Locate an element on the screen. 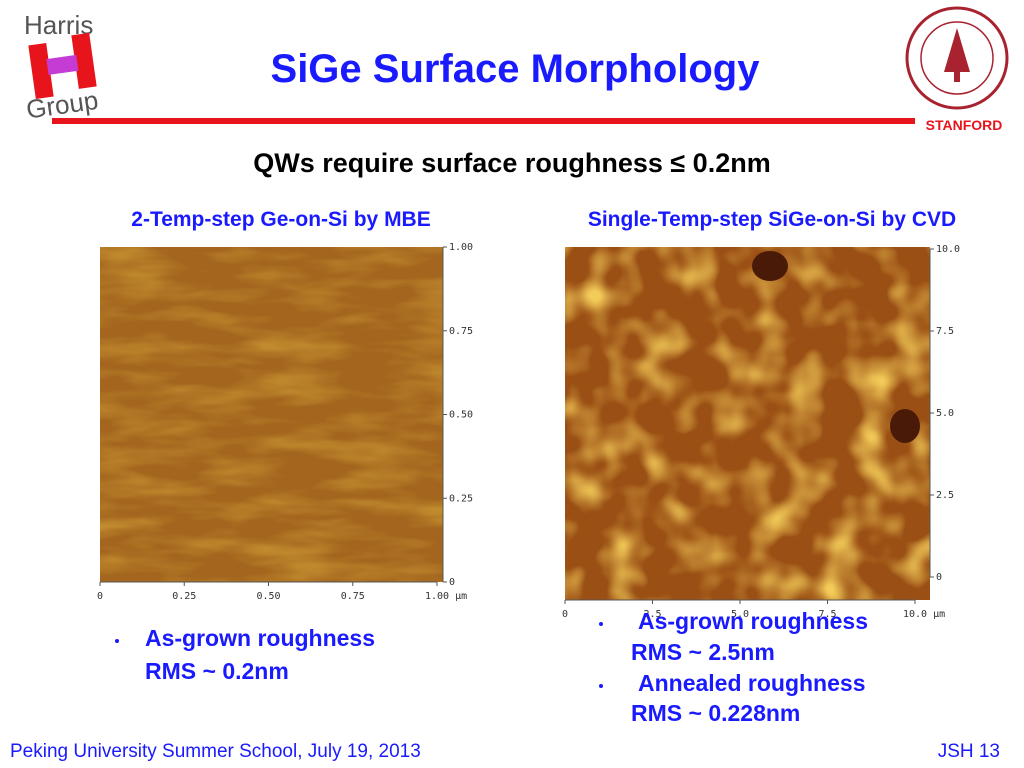 The width and height of the screenshot is (1024, 768). bullet-text: Annealed roughness is located at coordinates (751, 683).